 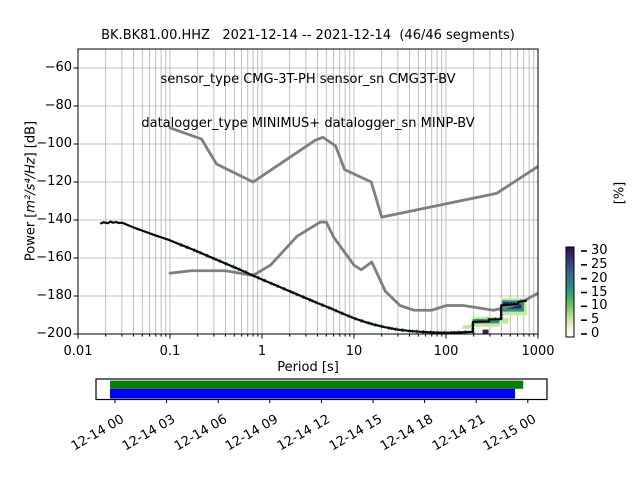 I want to click on timeline-ticks, so click(x=321, y=401).